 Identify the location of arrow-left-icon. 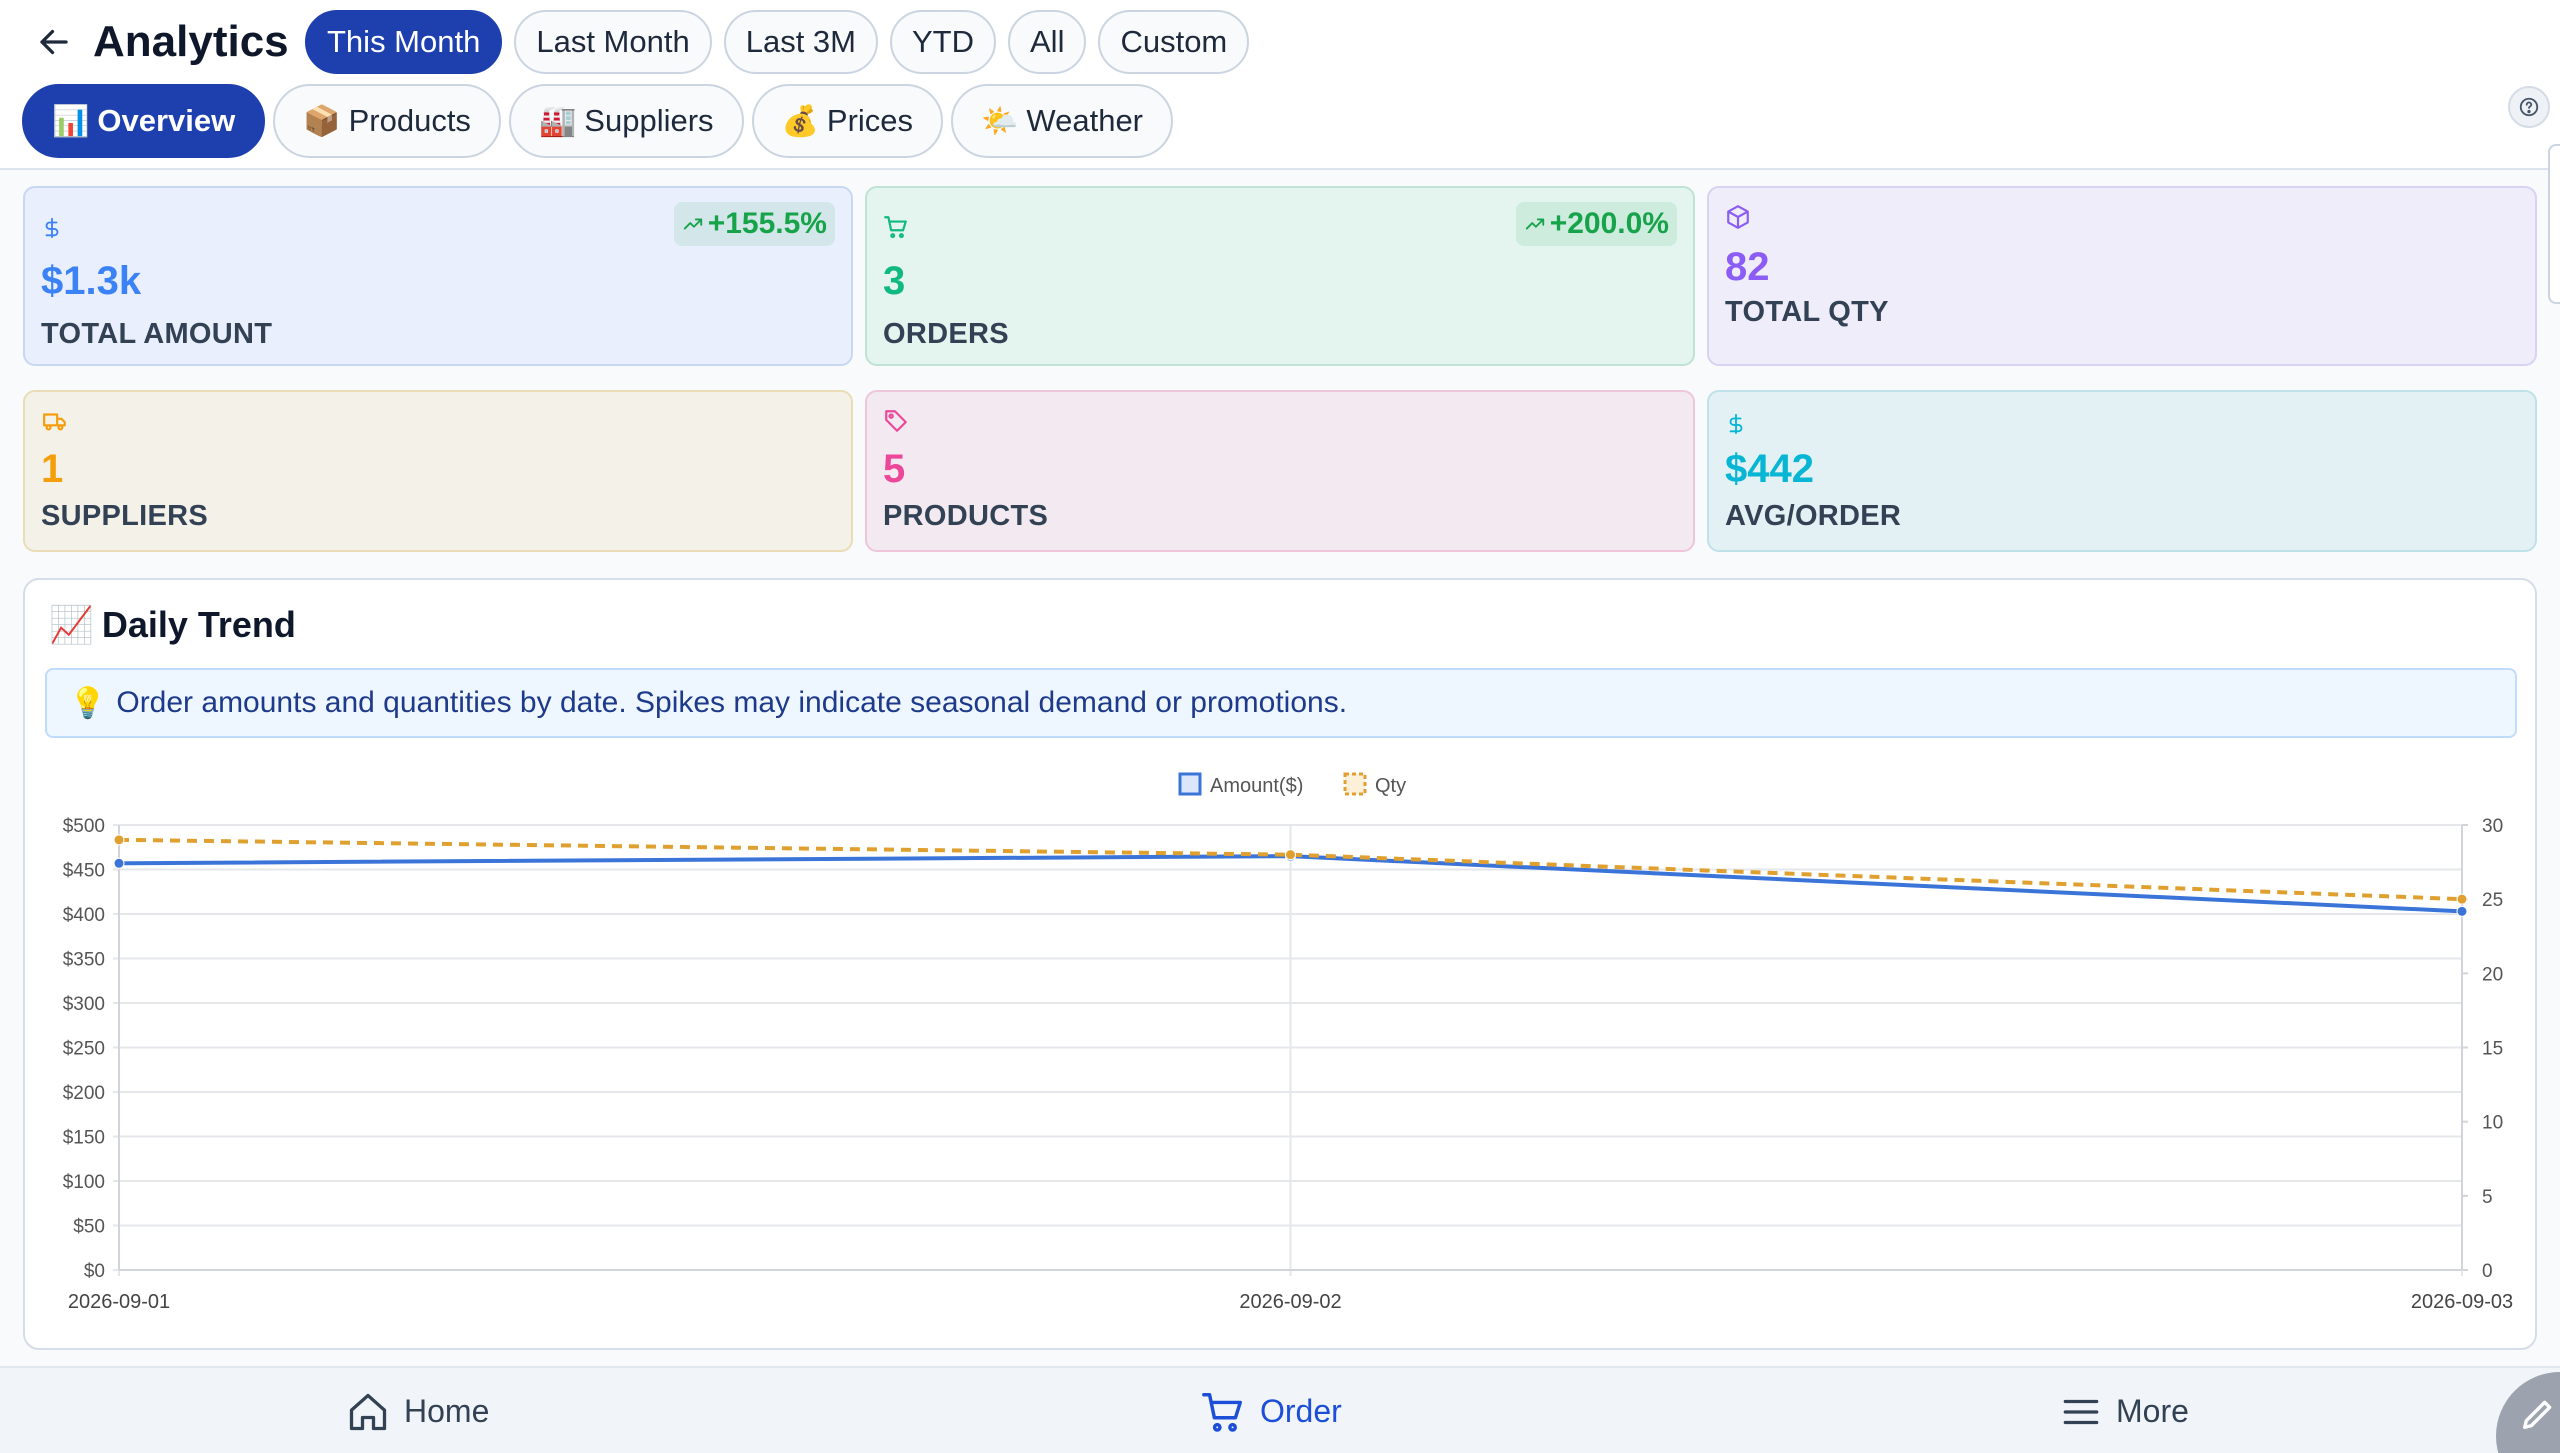
(54, 42).